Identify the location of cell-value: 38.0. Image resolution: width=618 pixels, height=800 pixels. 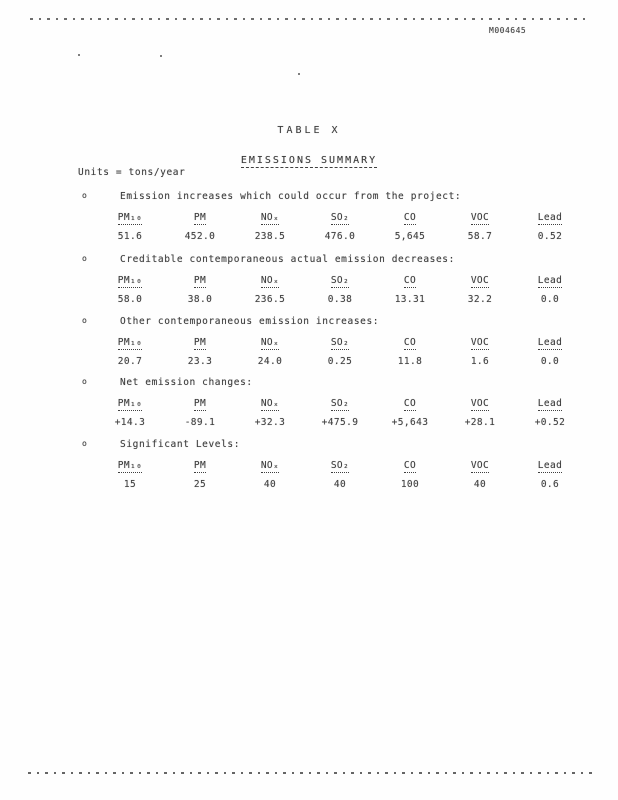
(200, 299).